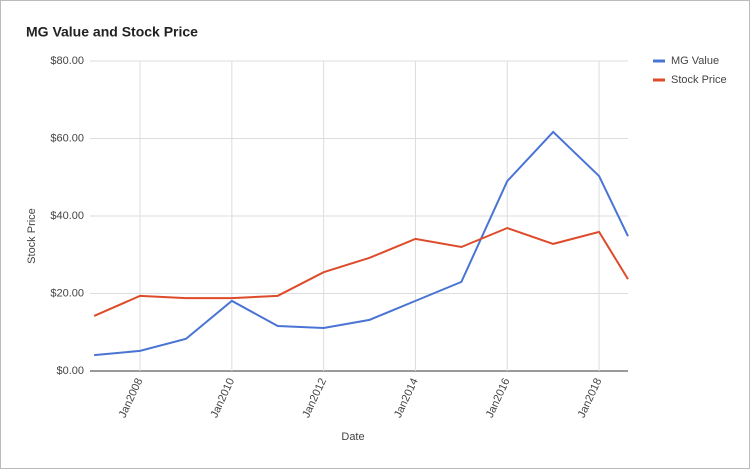  What do you see at coordinates (67, 61) in the screenshot?
I see `y-tick-label: $80.00` at bounding box center [67, 61].